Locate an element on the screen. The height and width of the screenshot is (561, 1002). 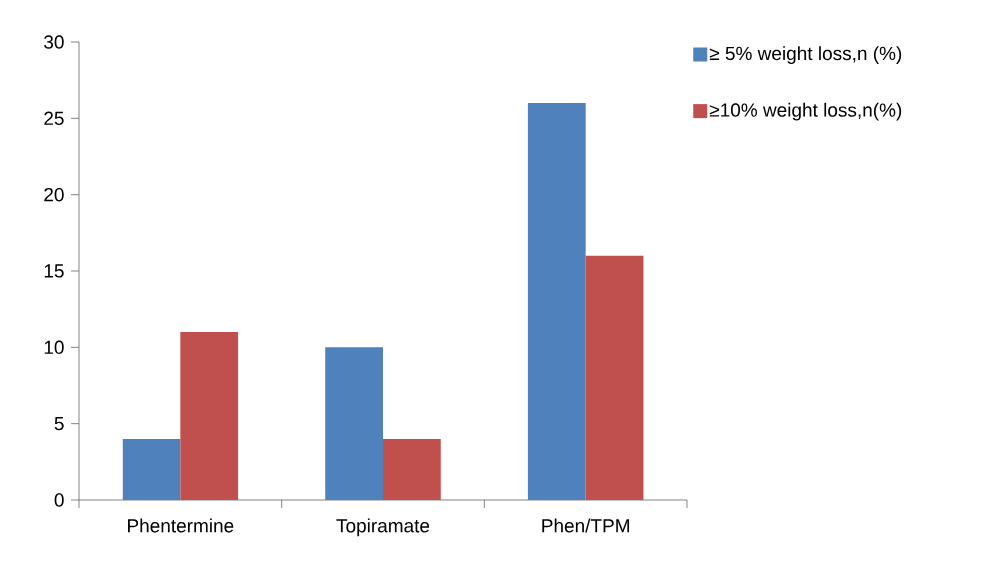
y-tick-label: 10 is located at coordinates (54, 347).